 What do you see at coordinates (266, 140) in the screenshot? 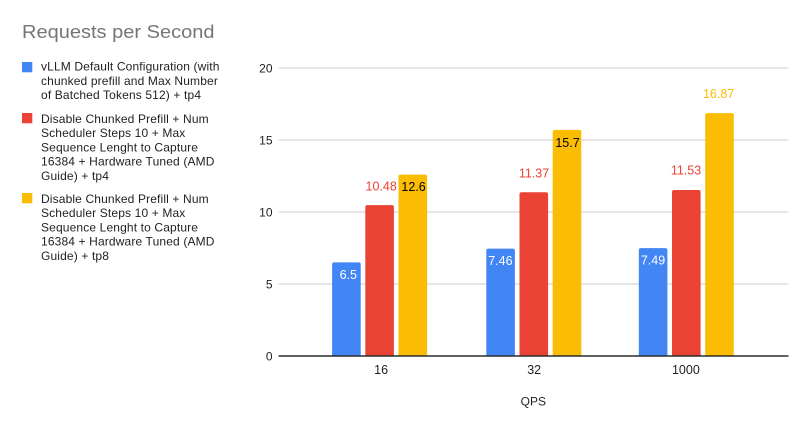
I see `svg-text: 15` at bounding box center [266, 140].